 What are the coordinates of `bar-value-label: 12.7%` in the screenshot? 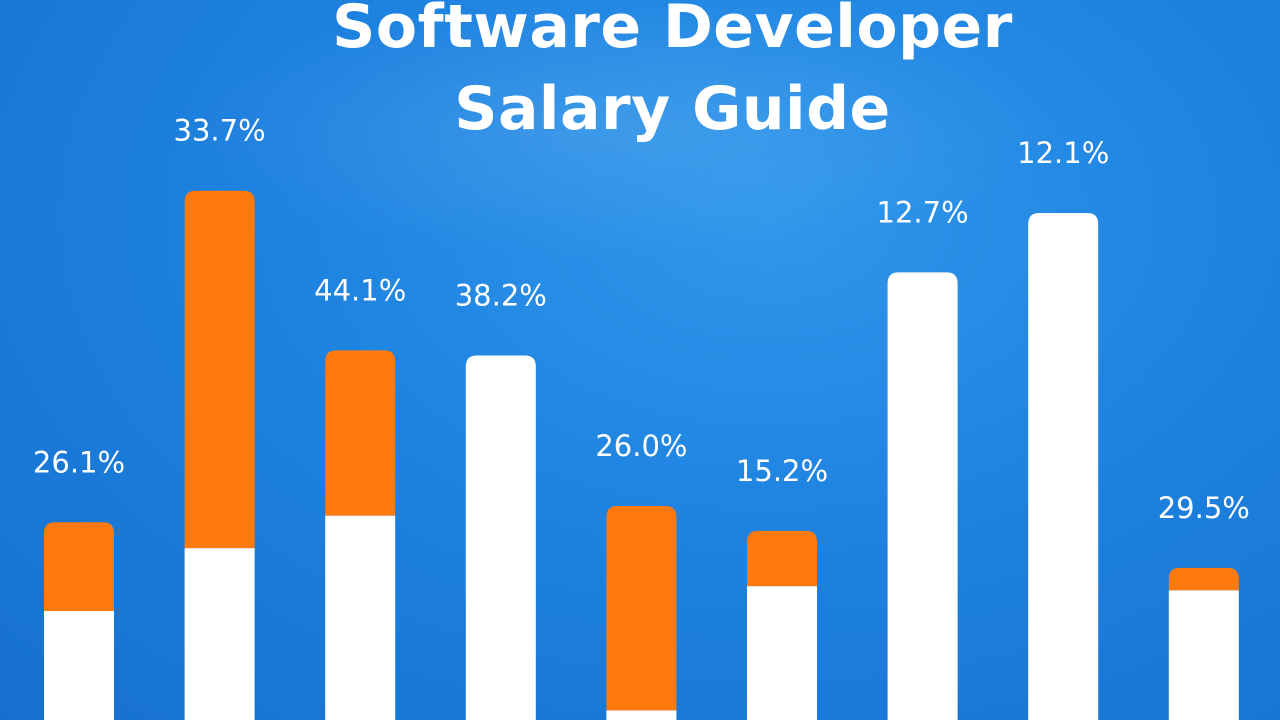 It's located at (923, 212).